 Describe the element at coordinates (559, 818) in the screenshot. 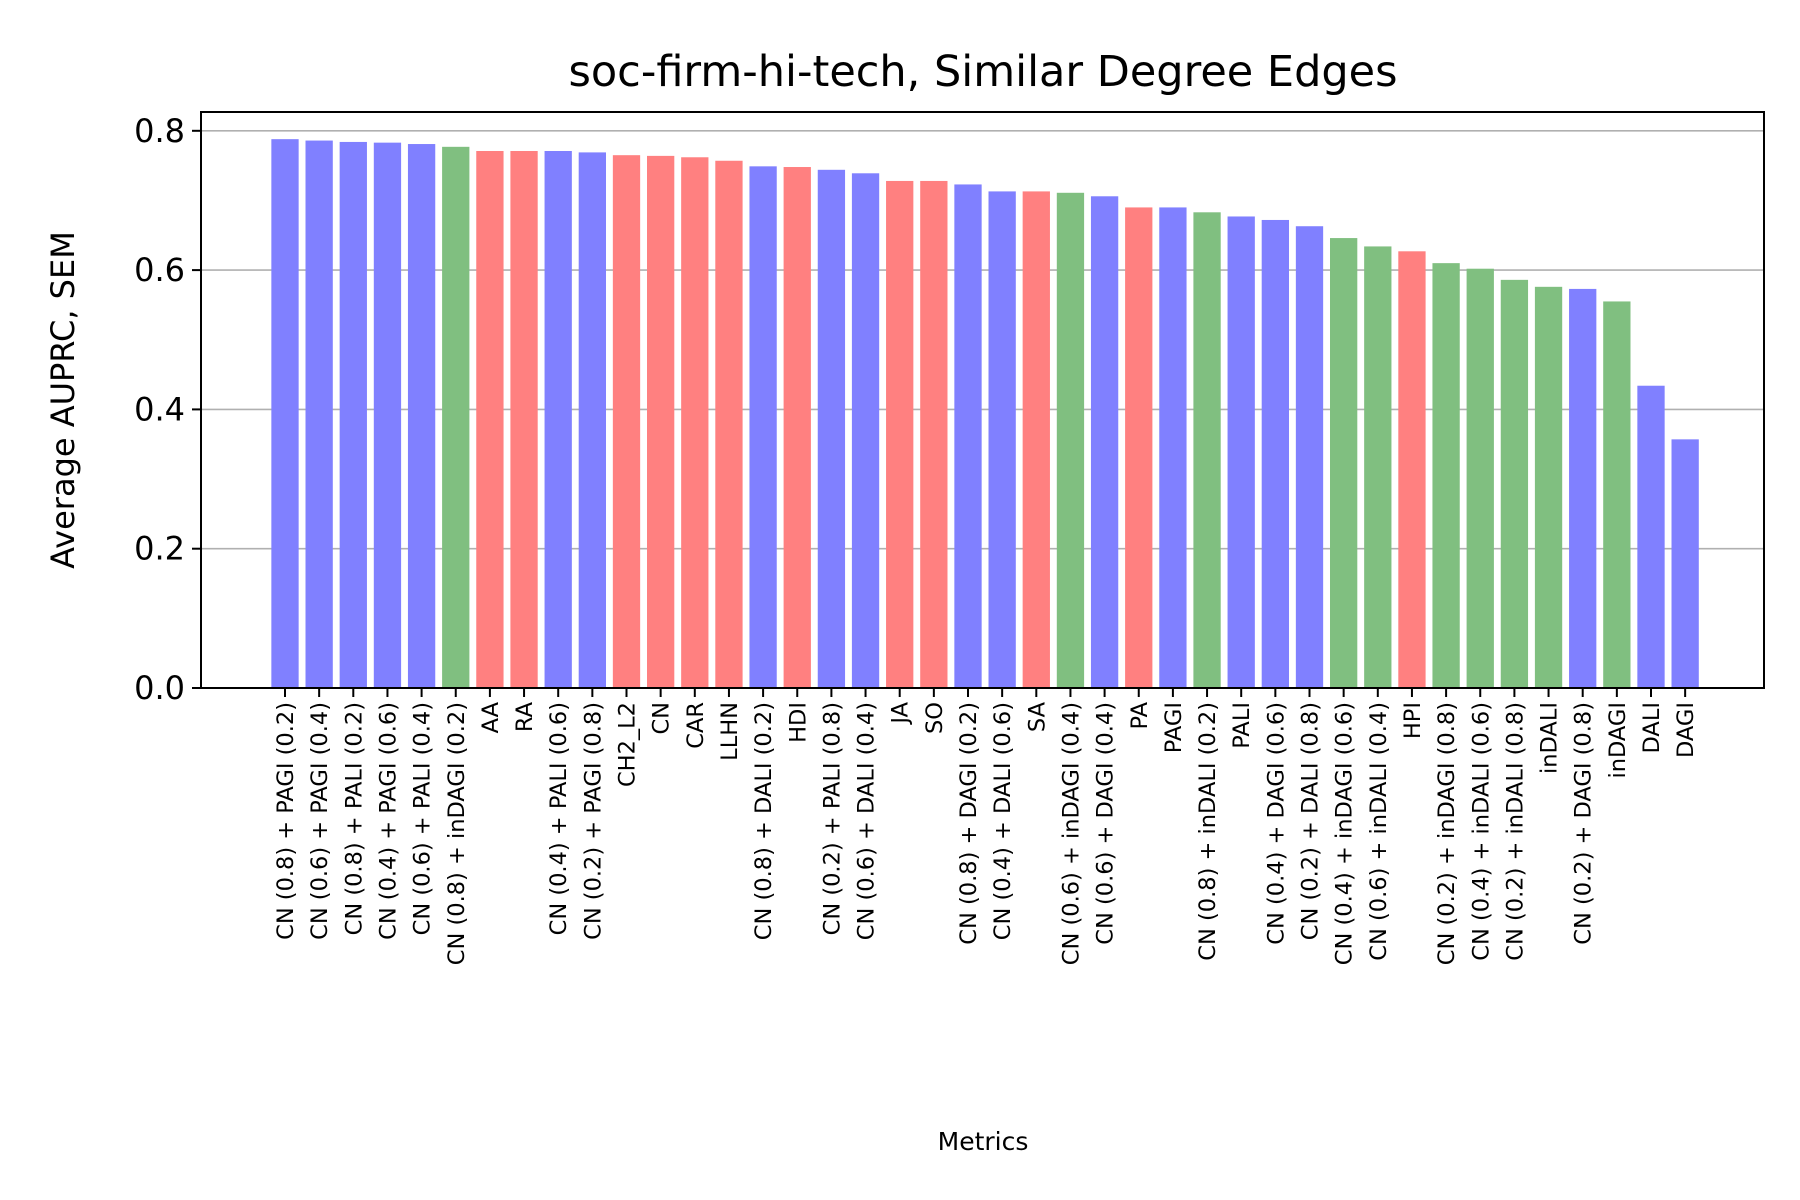

I see `x-tick-label: CN (0.4) + PALI (0.6)` at that location.